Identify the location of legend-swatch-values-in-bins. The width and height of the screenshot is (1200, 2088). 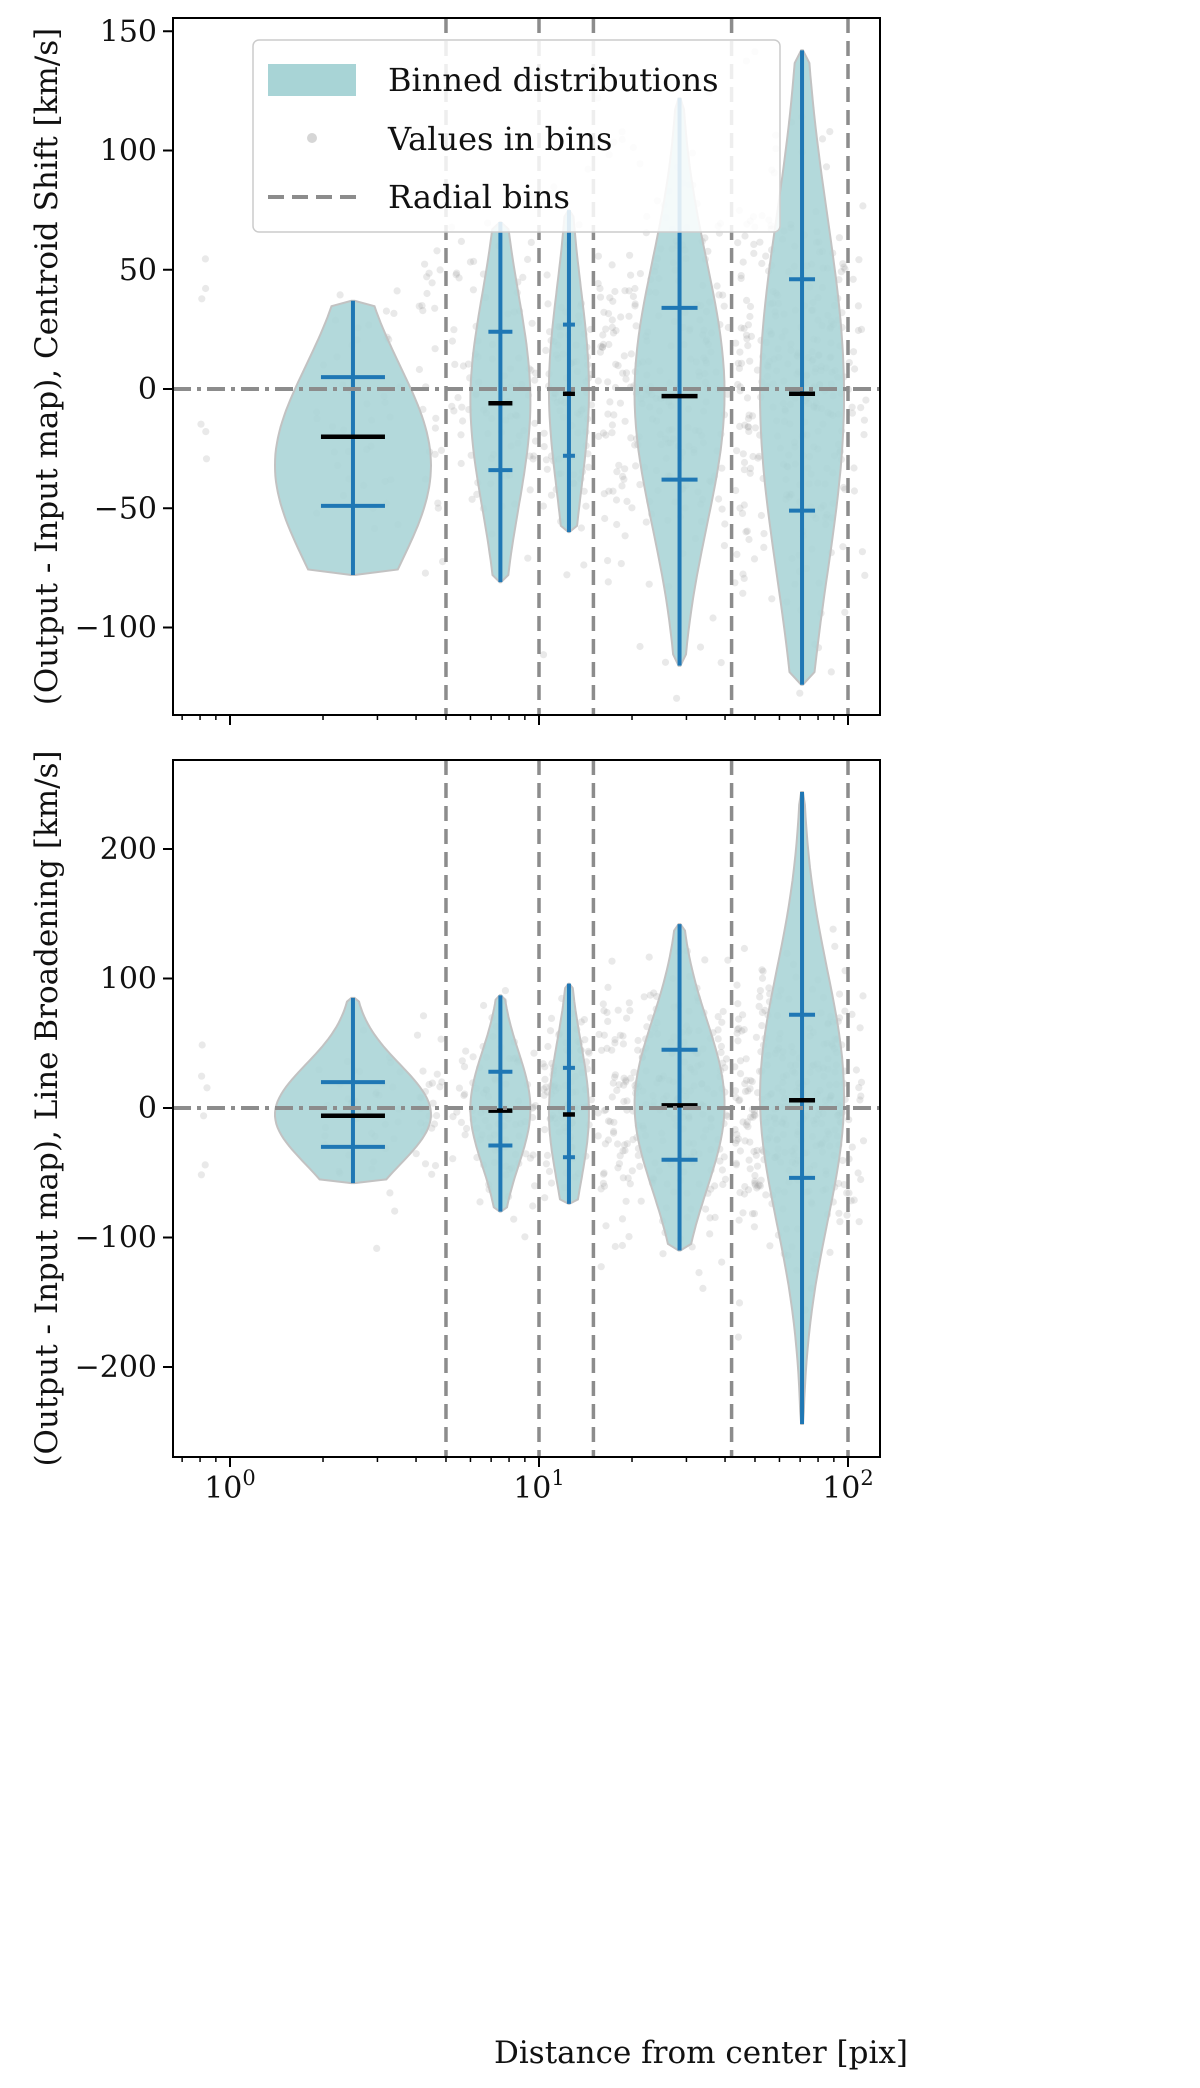
(312, 138).